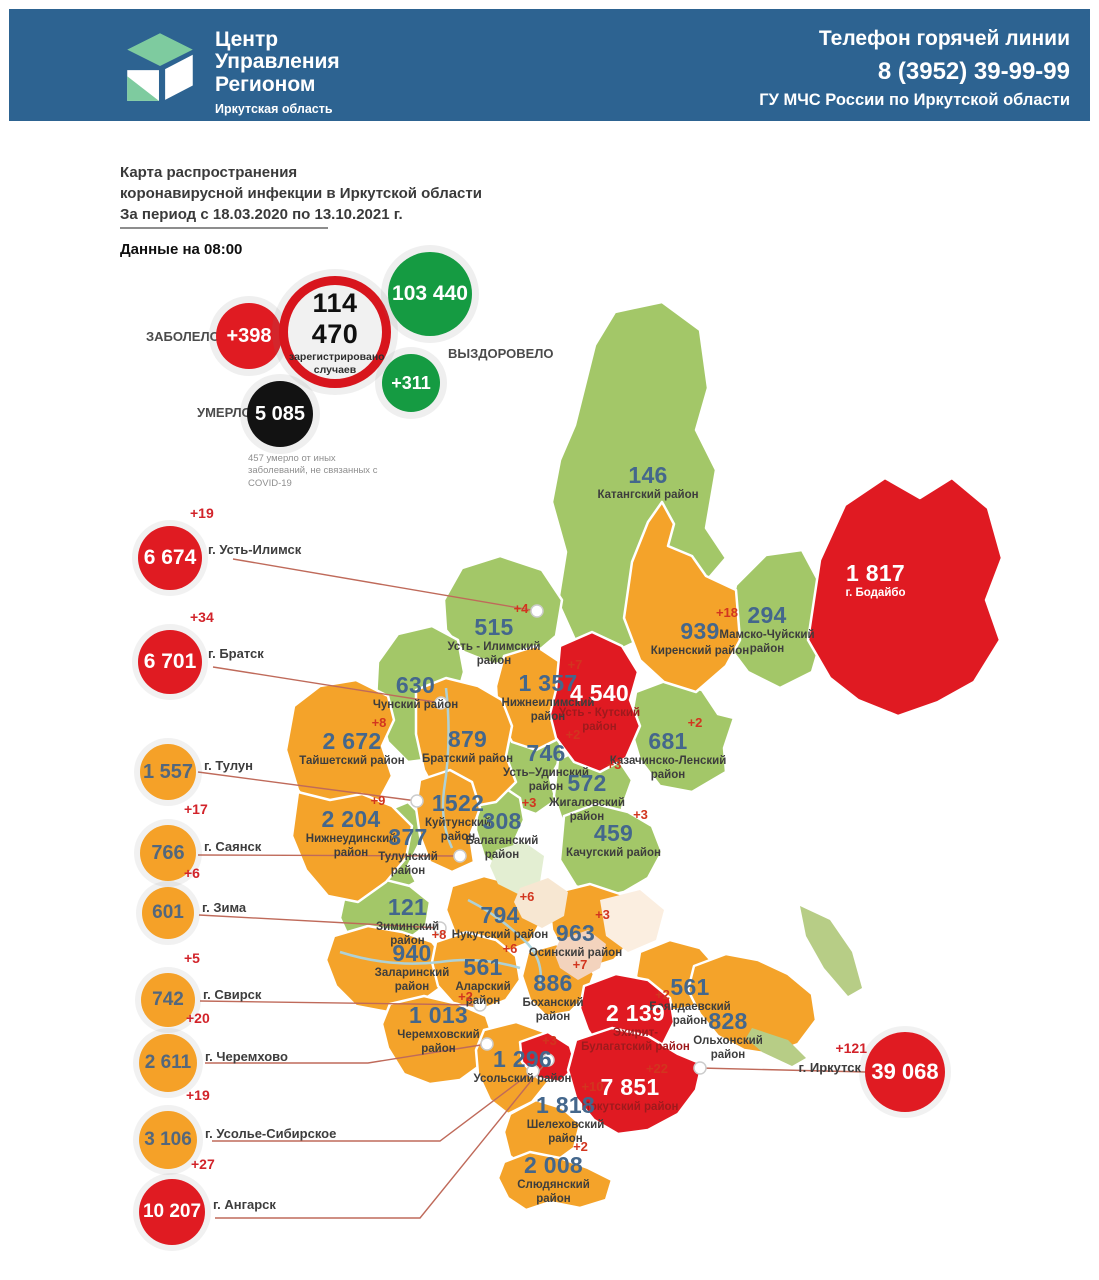 The width and height of the screenshot is (1099, 1280). I want to click on city-label: г. Усолье-Сибирское, so click(271, 1133).